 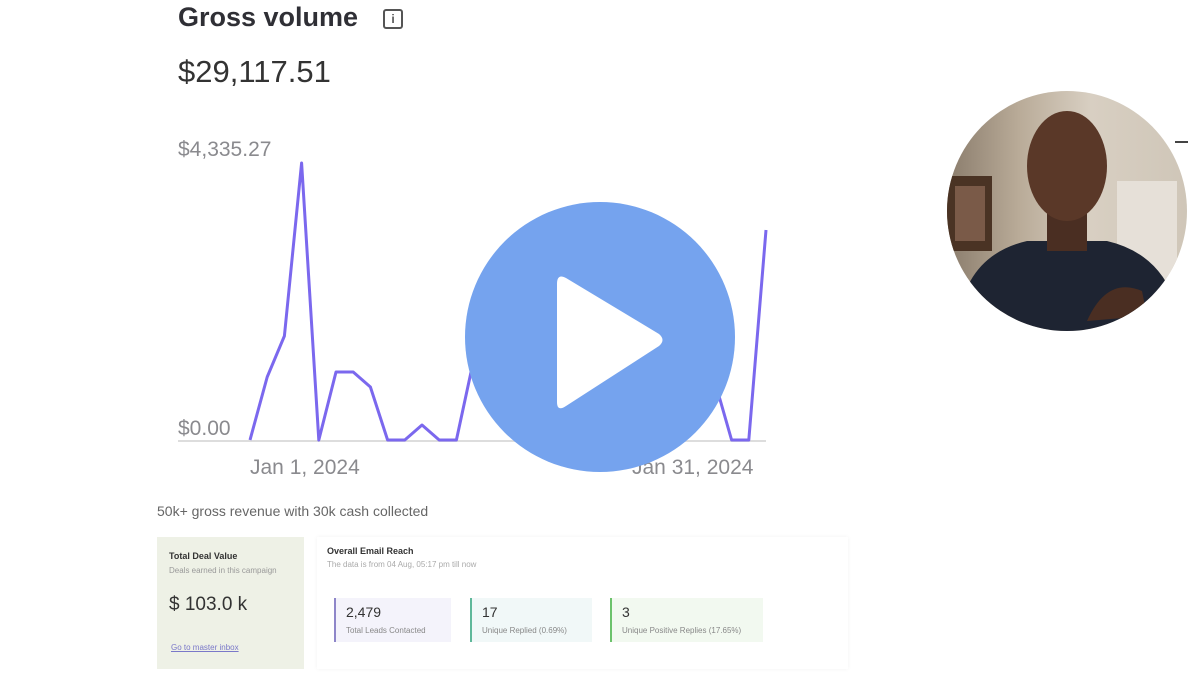 I want to click on gross-volume-total: $29,117.51, so click(x=254, y=71).